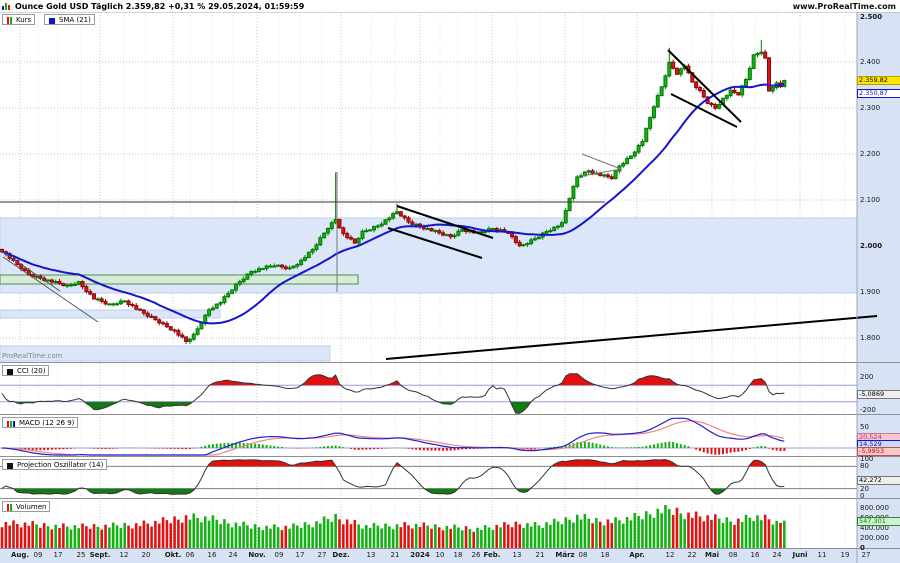  I want to click on last-price-box: 2.359,82, so click(878, 81).